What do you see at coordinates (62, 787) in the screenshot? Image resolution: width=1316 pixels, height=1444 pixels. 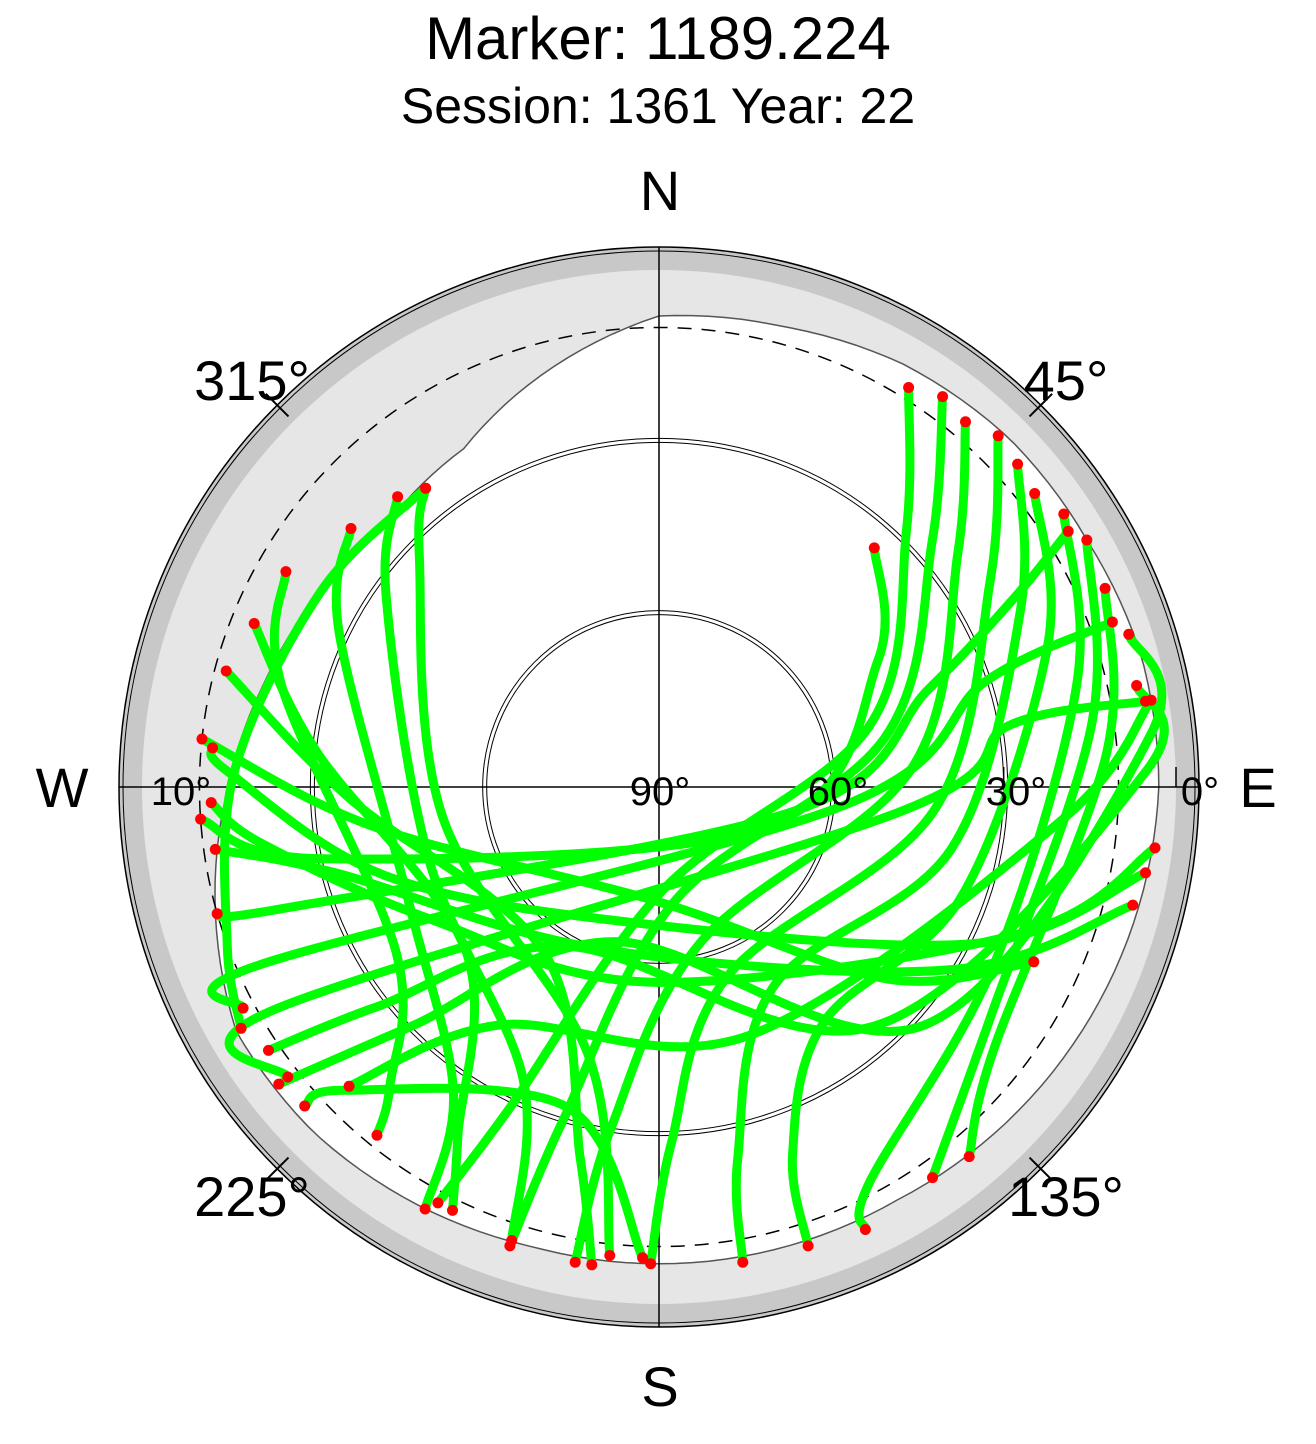 I see `compass-label-west: W` at bounding box center [62, 787].